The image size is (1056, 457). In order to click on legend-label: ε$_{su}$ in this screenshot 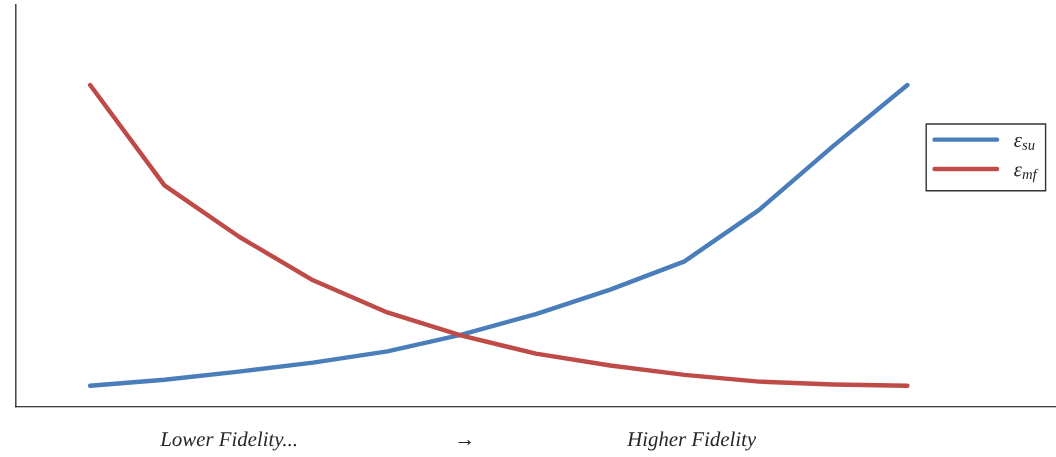, I will do `click(1024, 143)`.